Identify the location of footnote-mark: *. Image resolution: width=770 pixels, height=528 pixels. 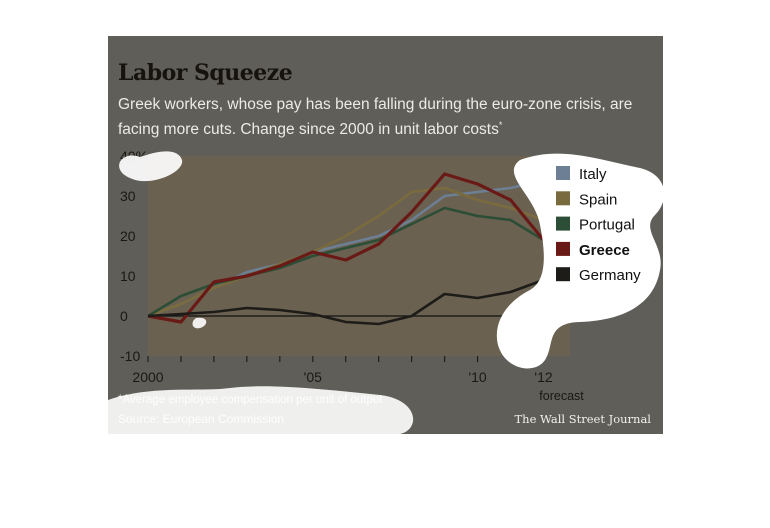
(500, 125).